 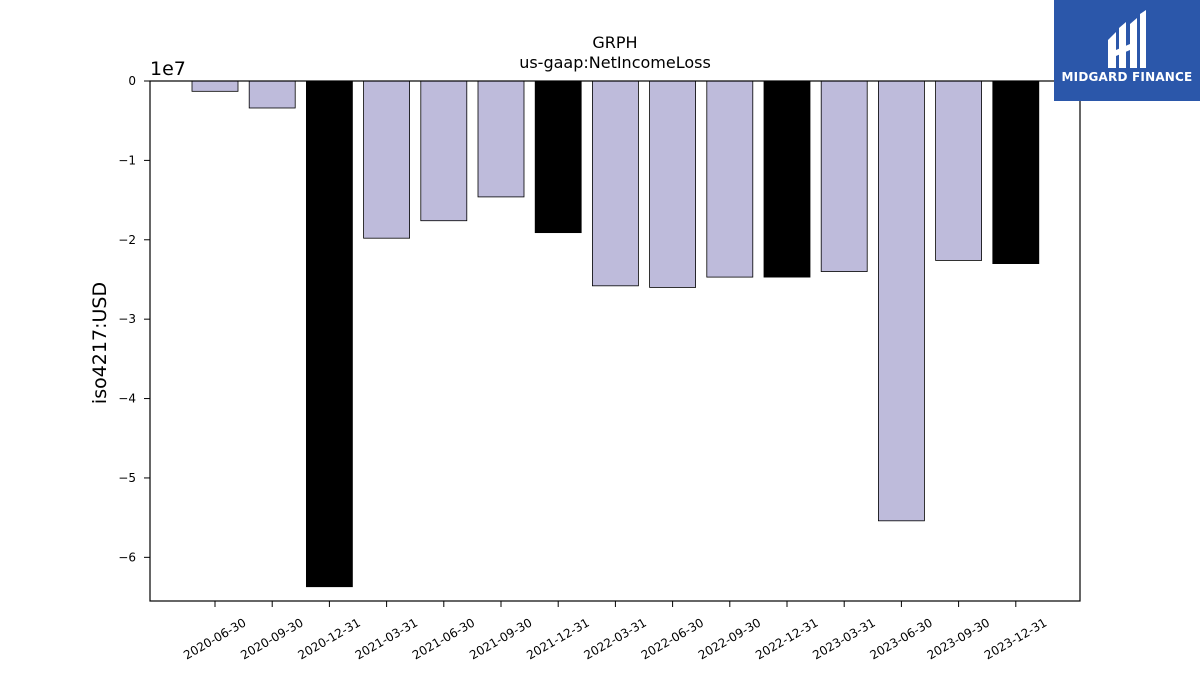 What do you see at coordinates (127, 557) in the screenshot?
I see `y-tick-label: −6` at bounding box center [127, 557].